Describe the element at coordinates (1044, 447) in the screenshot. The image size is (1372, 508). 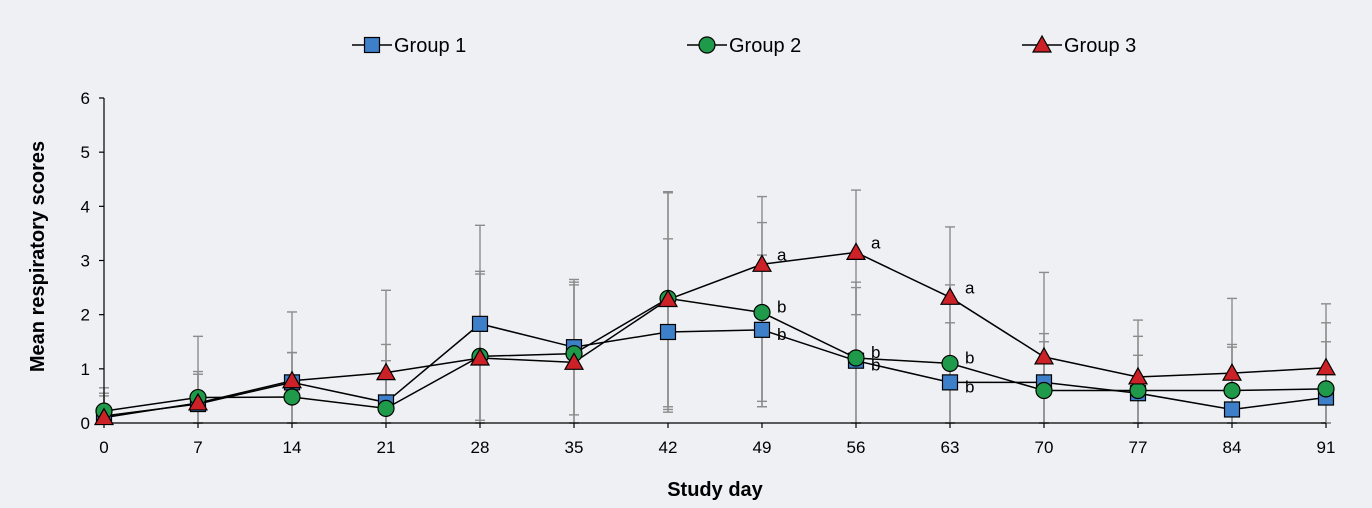
I see `x-tick-label: 70` at that location.